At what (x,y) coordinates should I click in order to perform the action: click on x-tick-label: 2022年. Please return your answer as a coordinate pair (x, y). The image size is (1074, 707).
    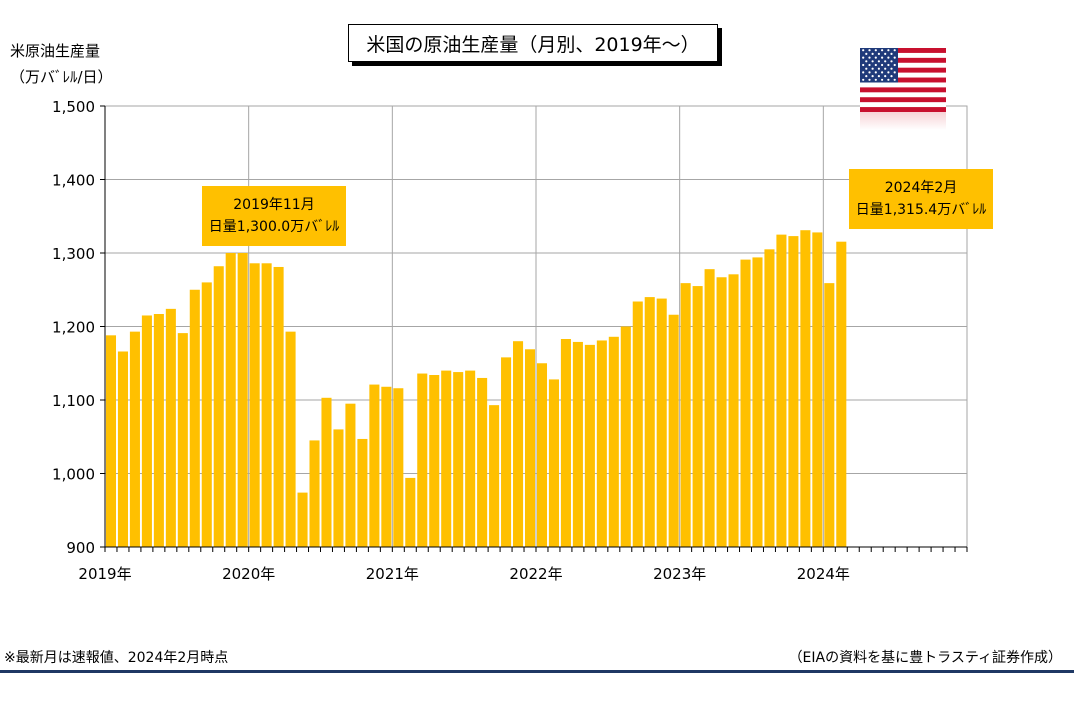
    Looking at the image, I should click on (535, 574).